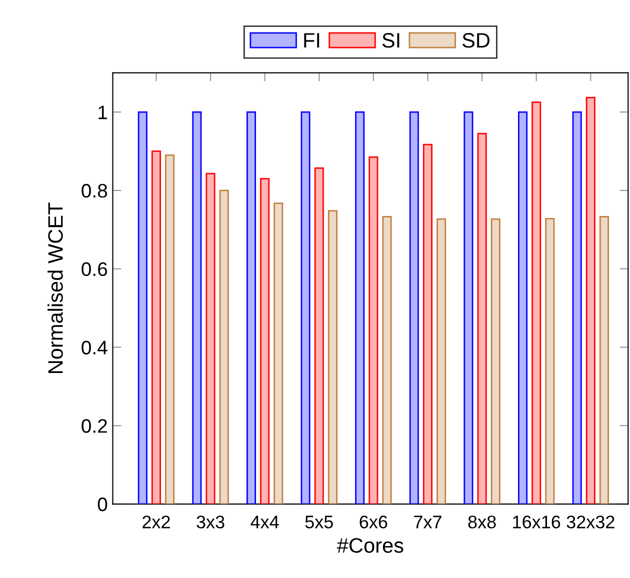  Describe the element at coordinates (102, 113) in the screenshot. I see `y-tick-label: 1` at that location.